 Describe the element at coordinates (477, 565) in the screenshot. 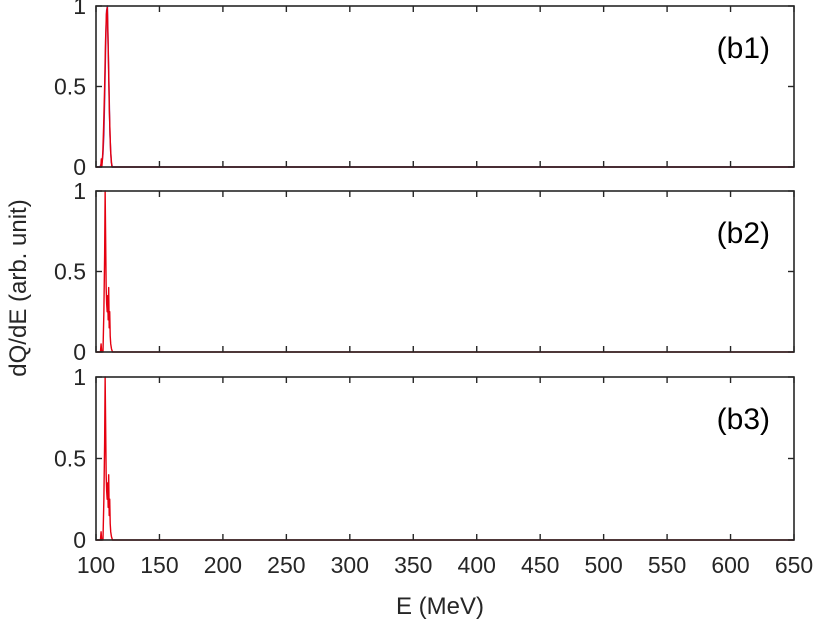

I see `x-tick-label: 400` at that location.